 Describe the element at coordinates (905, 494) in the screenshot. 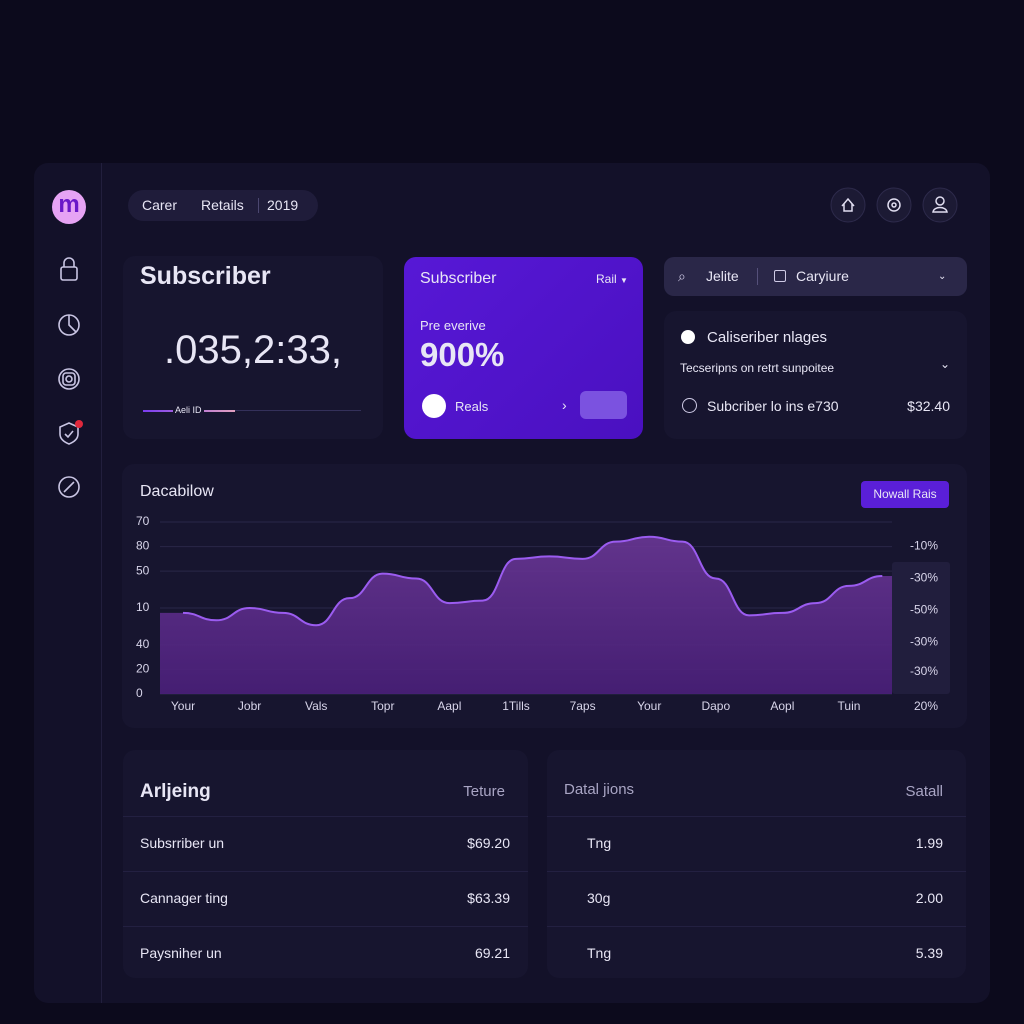

I see `chart-button: Nowall Rais` at that location.